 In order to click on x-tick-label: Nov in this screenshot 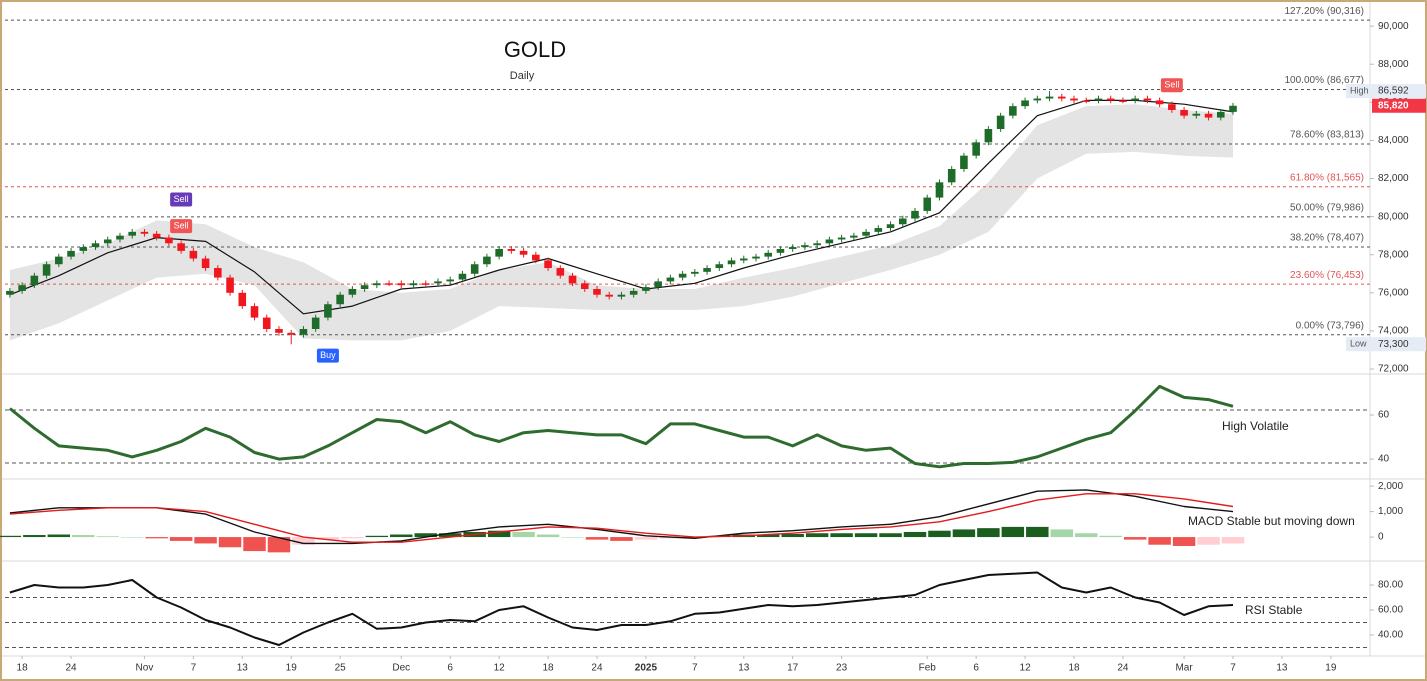, I will do `click(145, 668)`.